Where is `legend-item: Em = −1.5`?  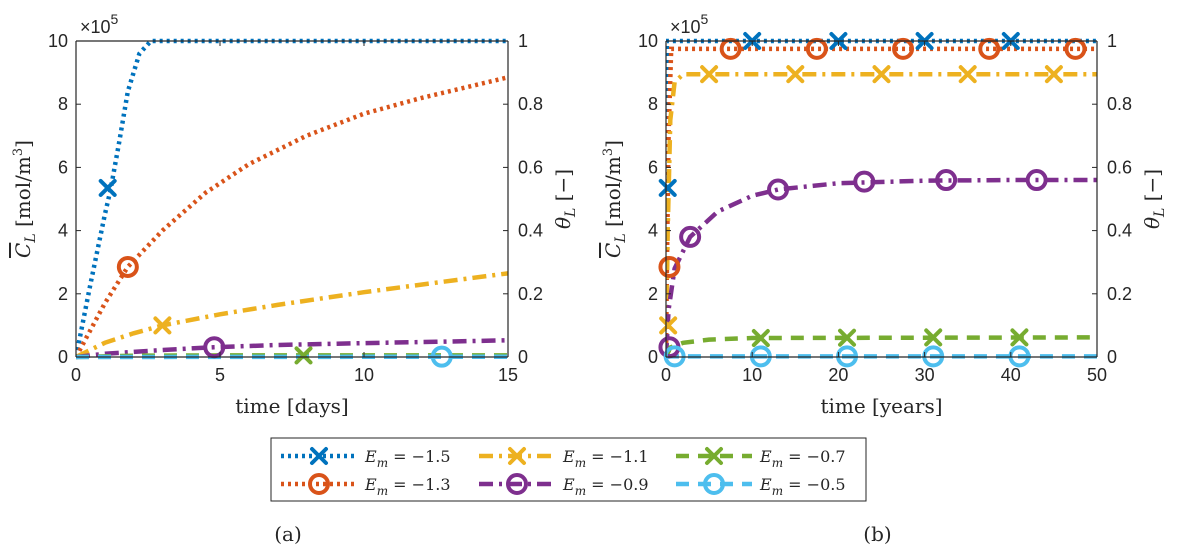 legend-item: Em = −1.5 is located at coordinates (366, 458).